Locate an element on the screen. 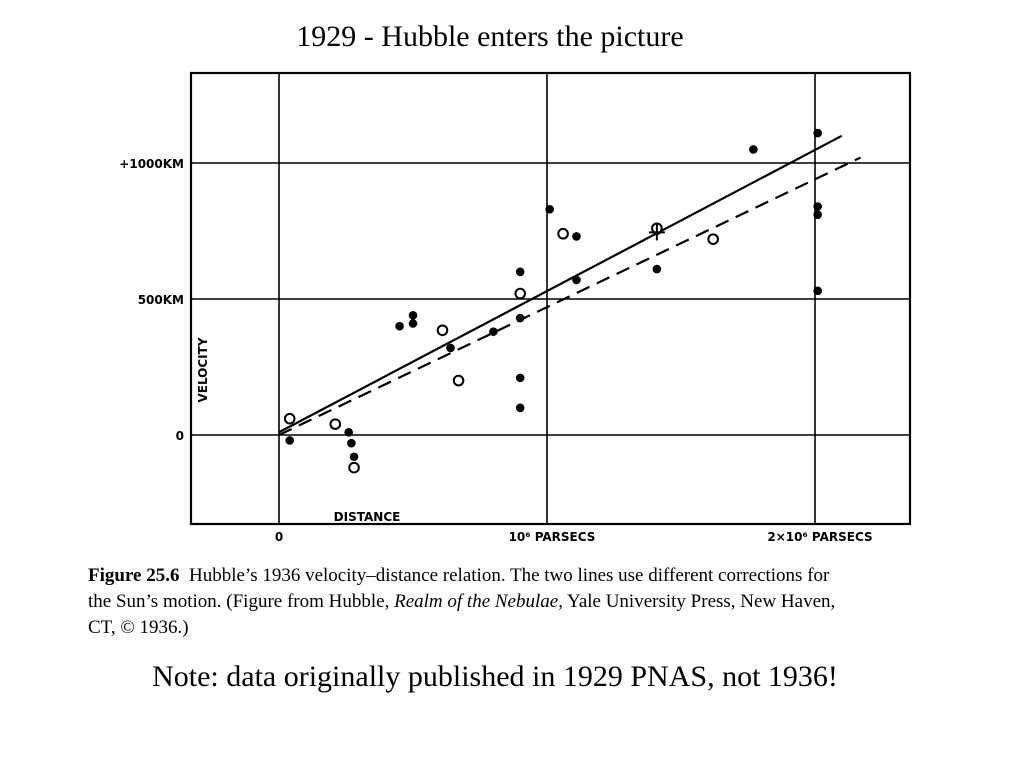  slide-title: 1929 - Hubble enters the picture is located at coordinates (490, 36).